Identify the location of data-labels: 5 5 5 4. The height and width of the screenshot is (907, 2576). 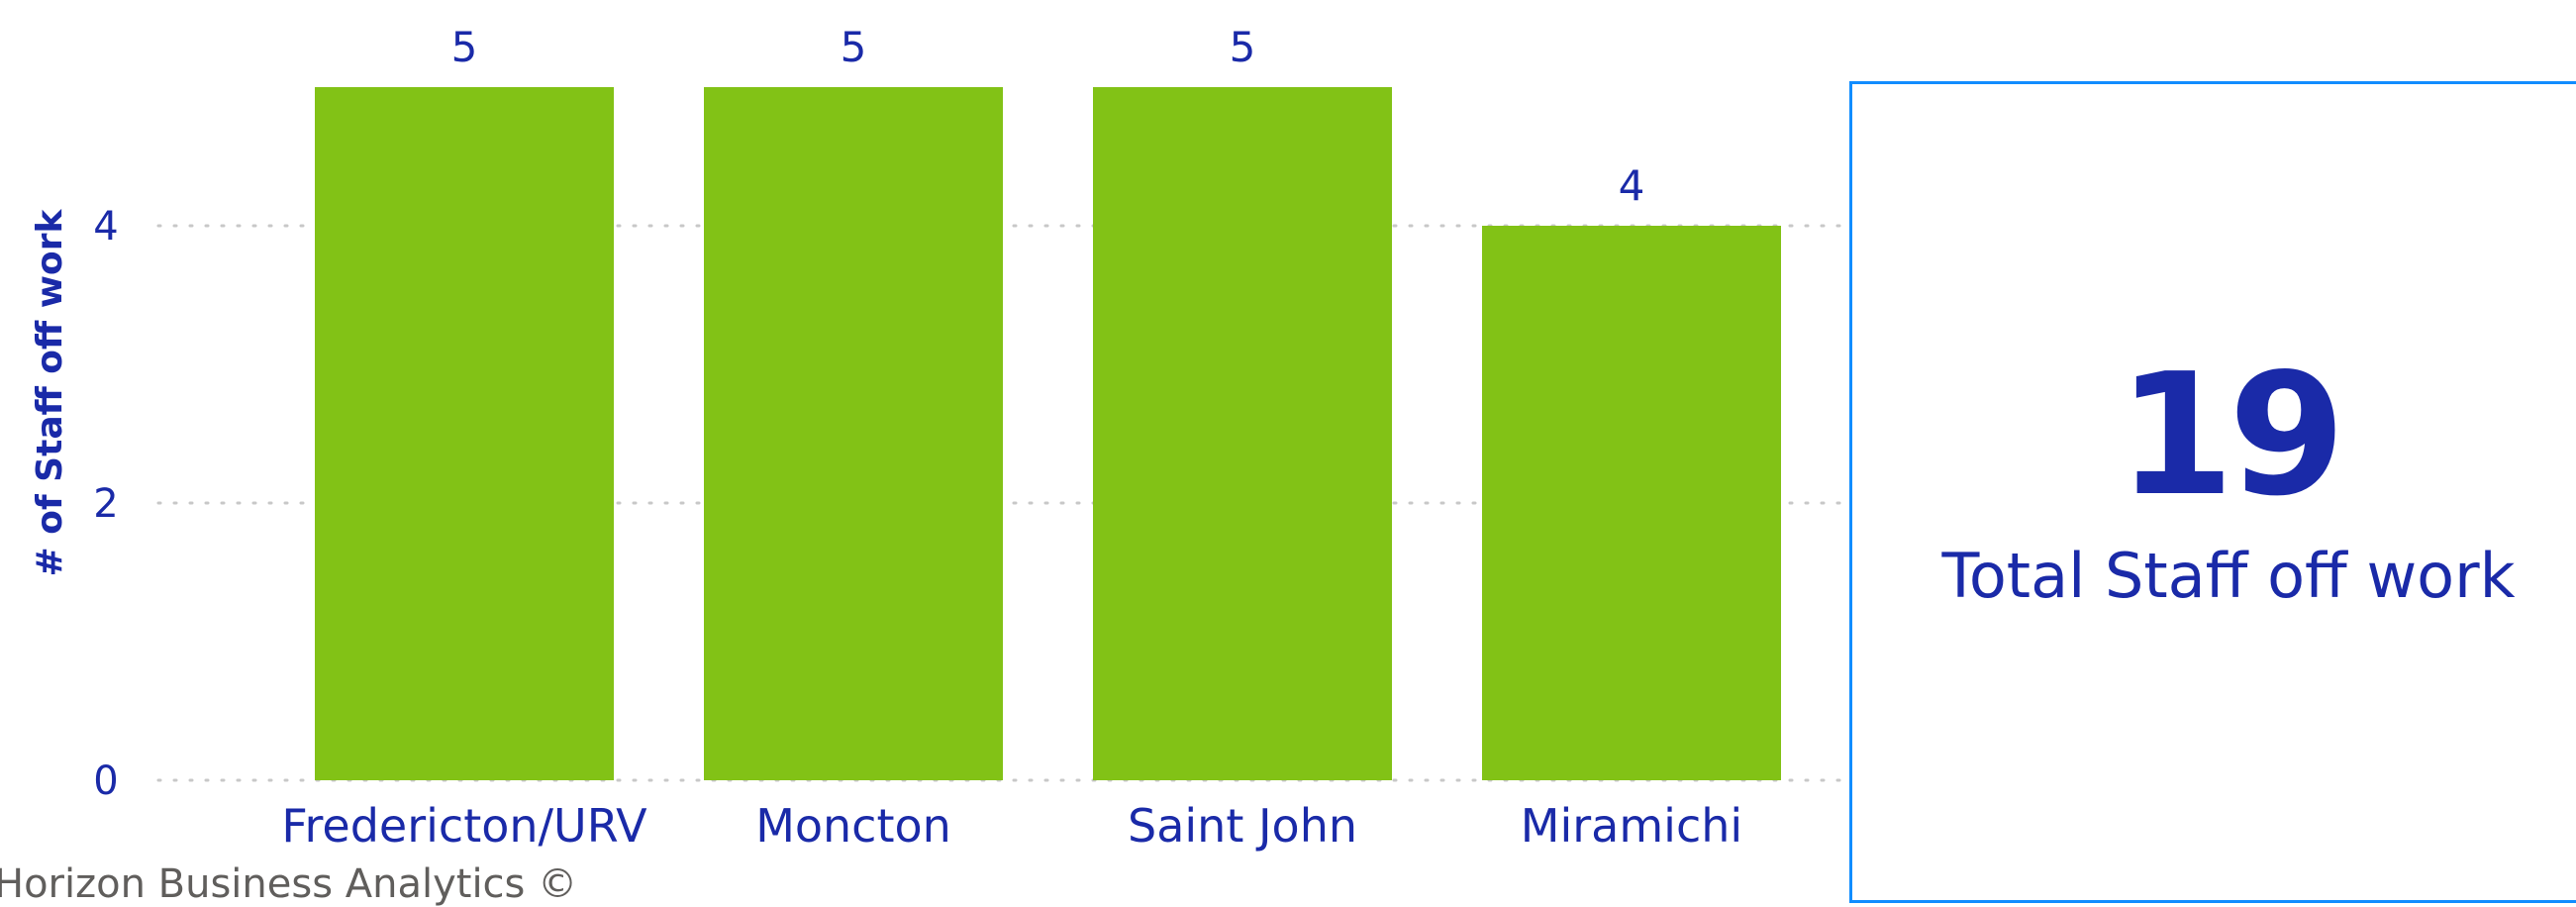
(1048, 116).